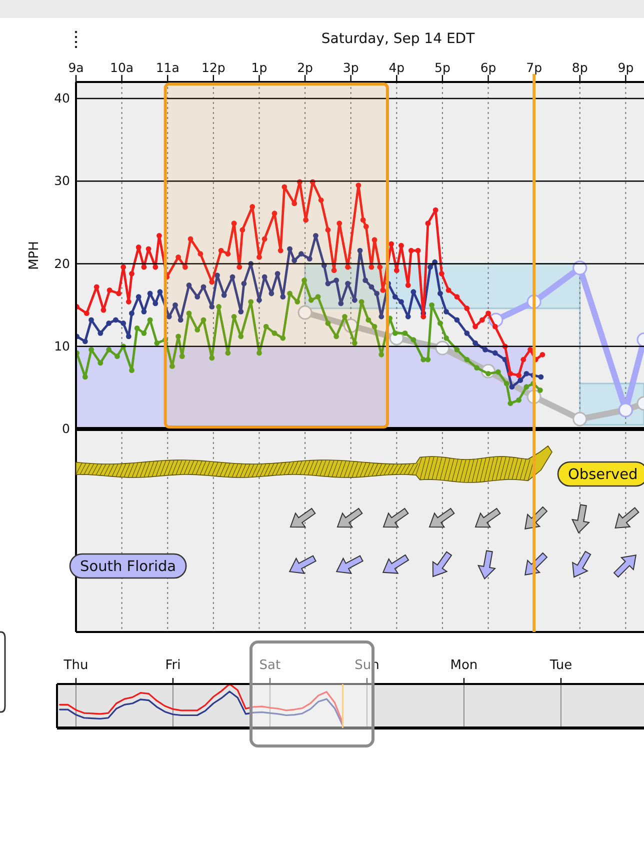 This screenshot has height=852, width=644. What do you see at coordinates (173, 665) in the screenshot?
I see `x-tick-label: Fri` at bounding box center [173, 665].